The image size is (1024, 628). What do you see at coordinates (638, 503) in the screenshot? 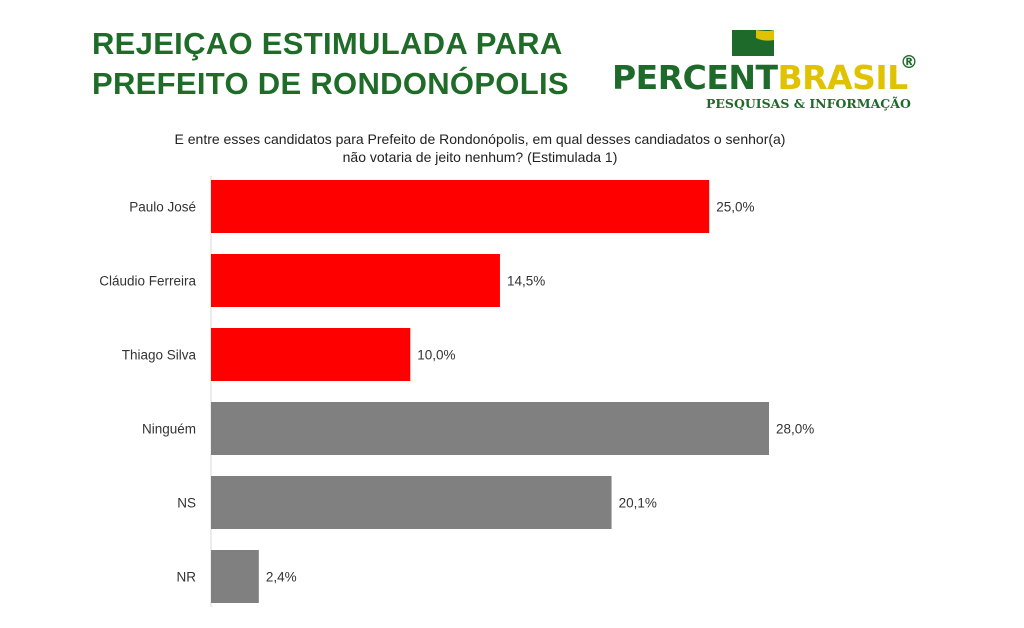
I see `value-label-4: 20,1%` at bounding box center [638, 503].